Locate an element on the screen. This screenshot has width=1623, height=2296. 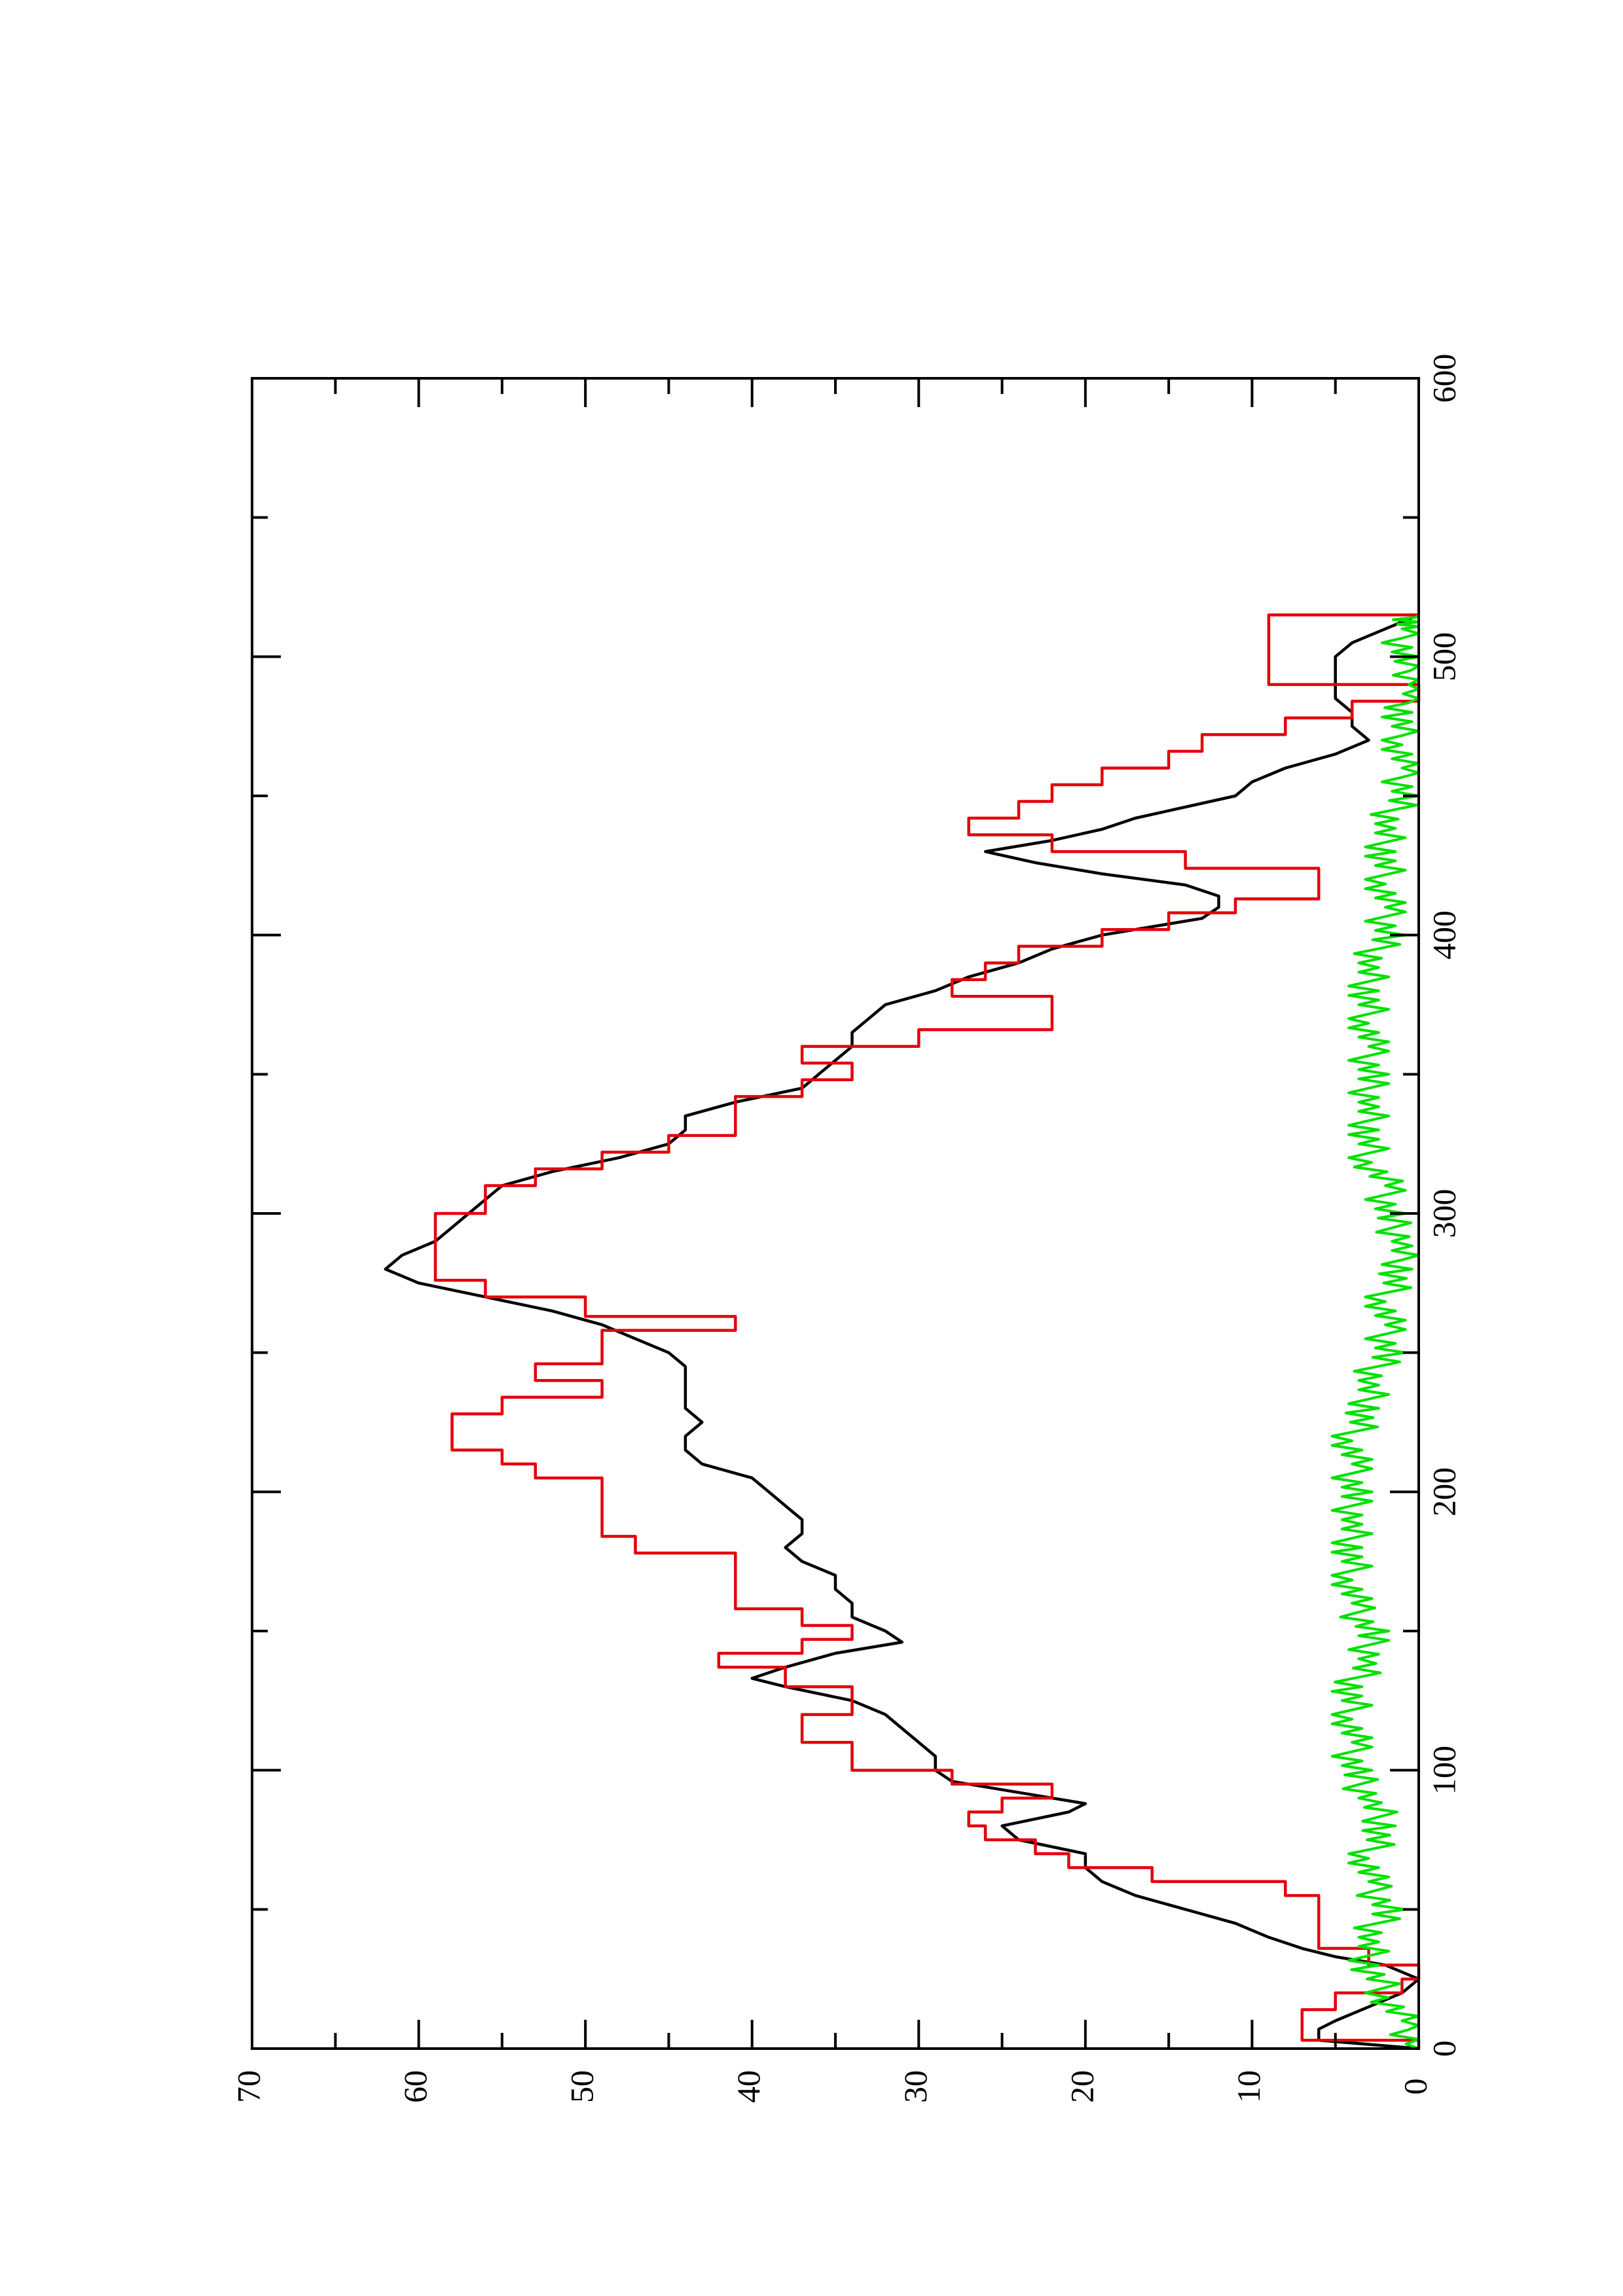
y-tick-label: 60 is located at coordinates (415, 2086).